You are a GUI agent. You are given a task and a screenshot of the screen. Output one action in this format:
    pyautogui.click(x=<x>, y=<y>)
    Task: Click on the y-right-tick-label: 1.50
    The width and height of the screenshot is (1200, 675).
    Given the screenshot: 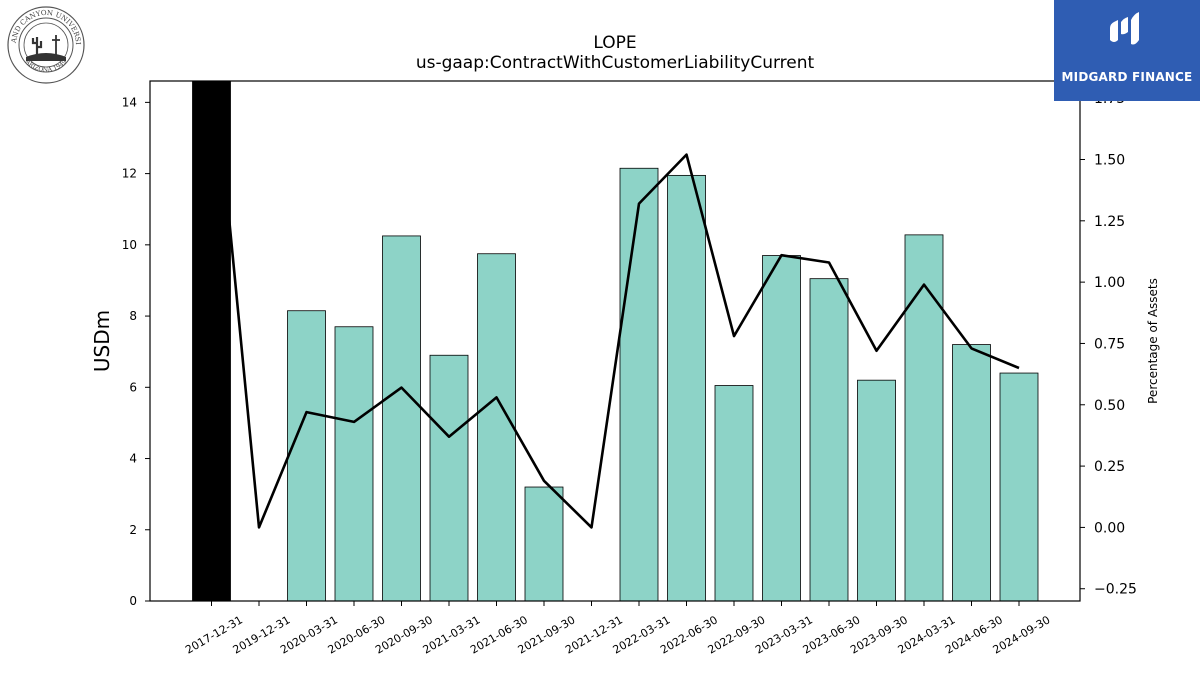 What is the action you would take?
    pyautogui.click(x=1109, y=160)
    